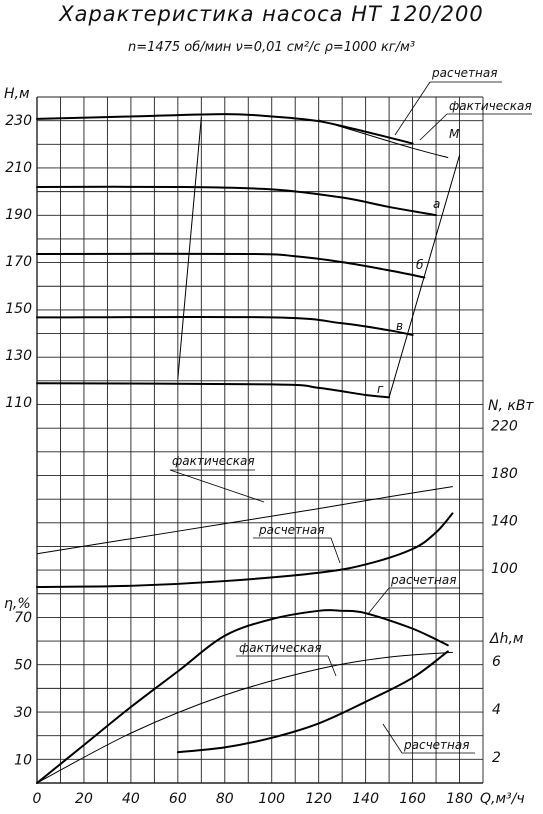  I want to click on n-tick-label: 140, so click(504, 522).